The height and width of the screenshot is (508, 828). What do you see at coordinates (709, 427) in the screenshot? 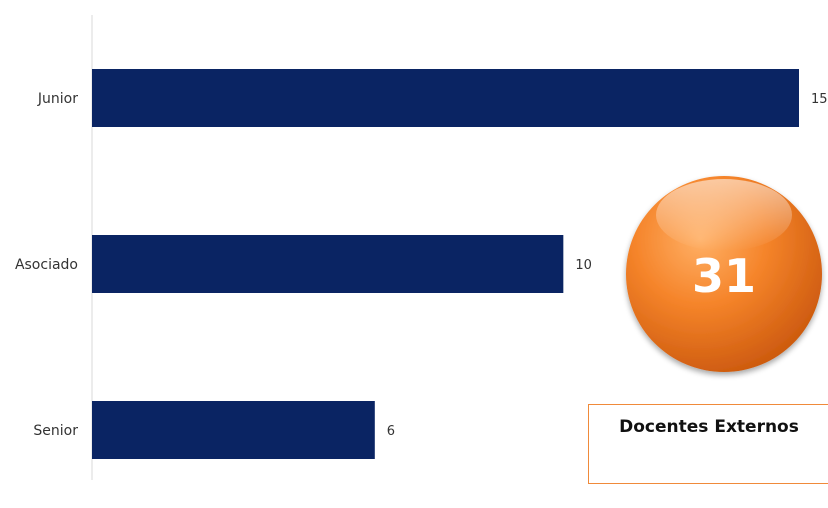
I see `caption-label: Docentes Externos` at bounding box center [709, 427].